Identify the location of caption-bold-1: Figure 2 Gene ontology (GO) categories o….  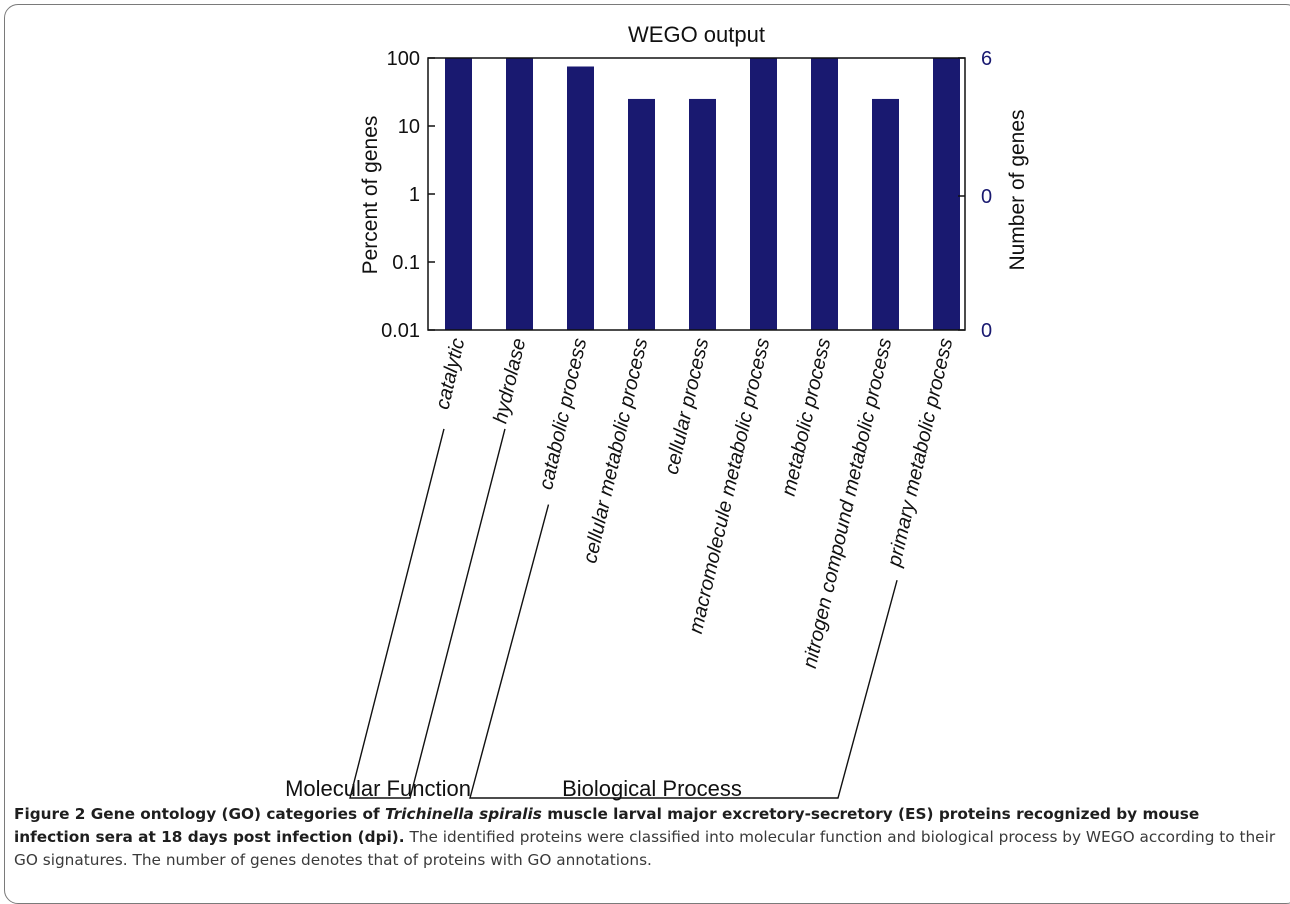
(199, 814).